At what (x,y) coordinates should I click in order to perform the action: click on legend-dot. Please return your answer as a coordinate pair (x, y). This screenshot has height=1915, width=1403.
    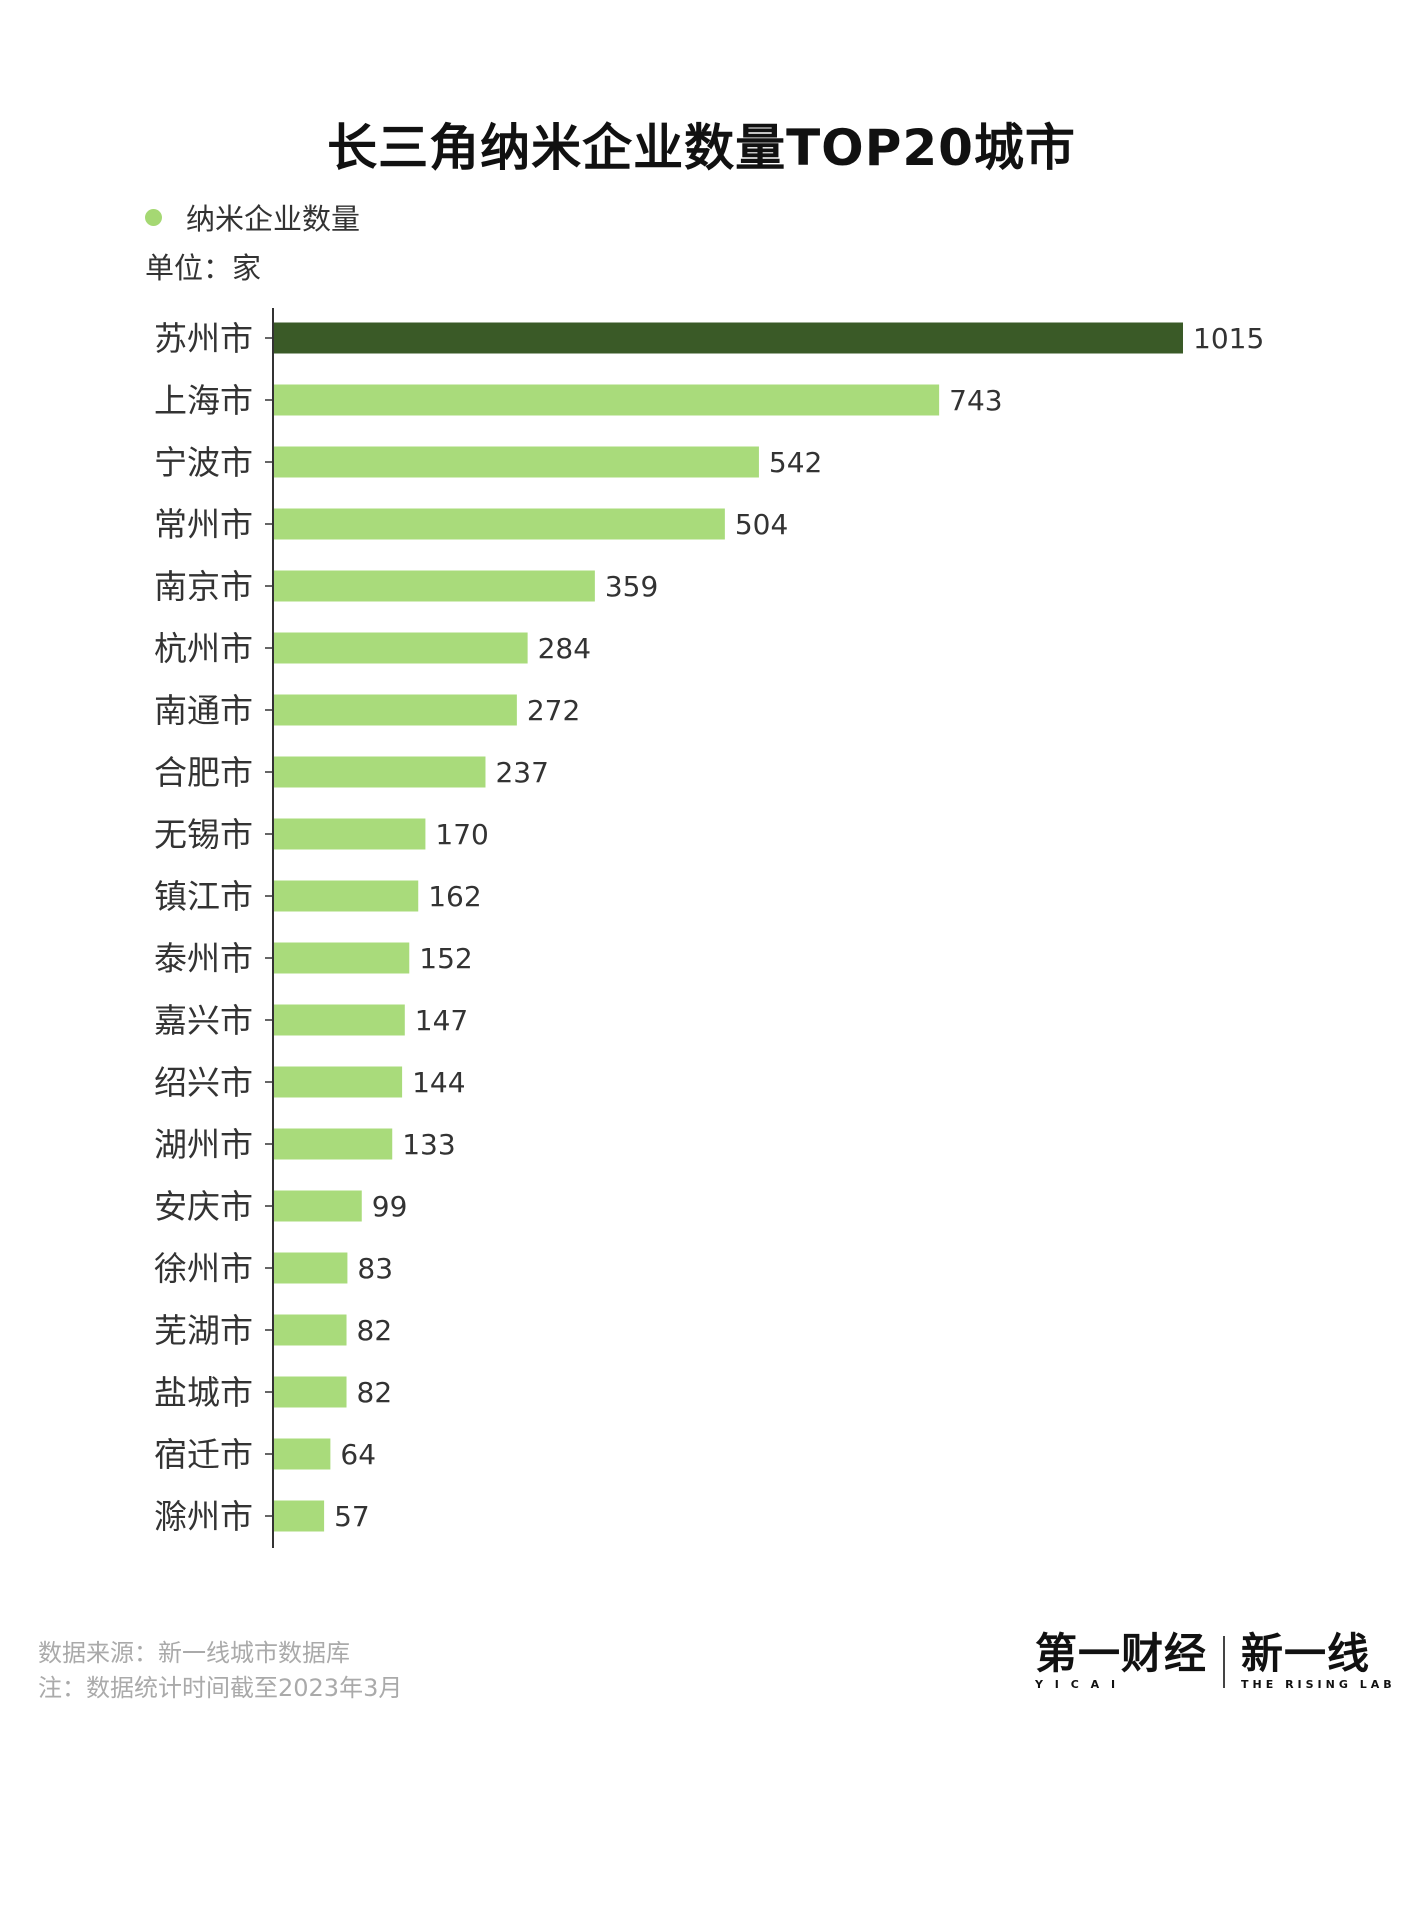
    Looking at the image, I should click on (153, 217).